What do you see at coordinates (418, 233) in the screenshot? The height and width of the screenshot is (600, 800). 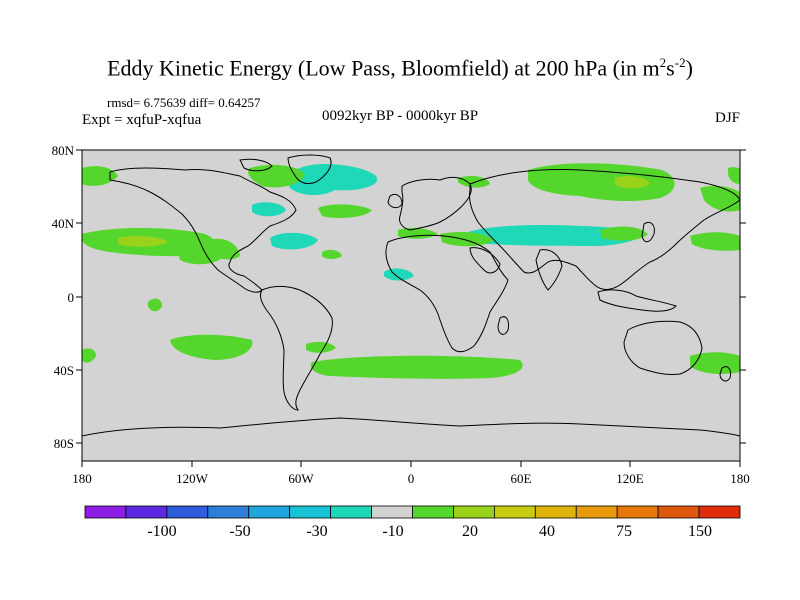 I see `patch-med-green` at bounding box center [418, 233].